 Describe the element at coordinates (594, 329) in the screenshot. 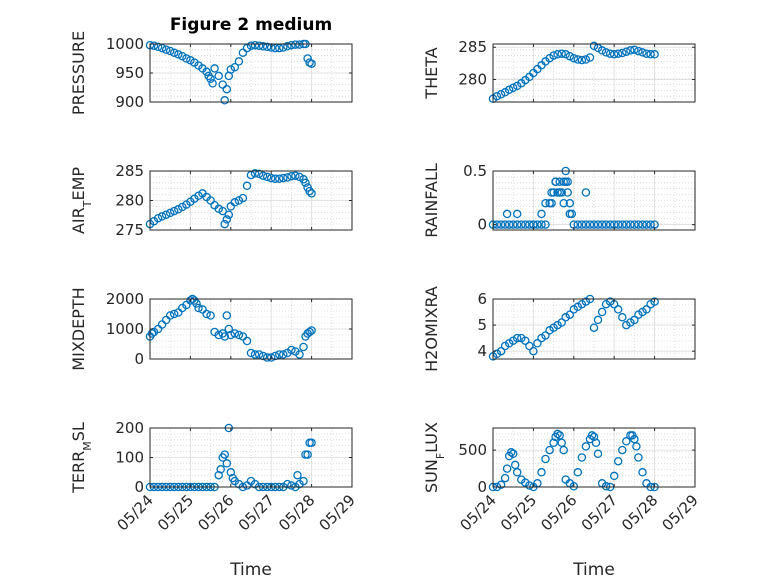

I see `panel-h2omixra-axes-box` at that location.